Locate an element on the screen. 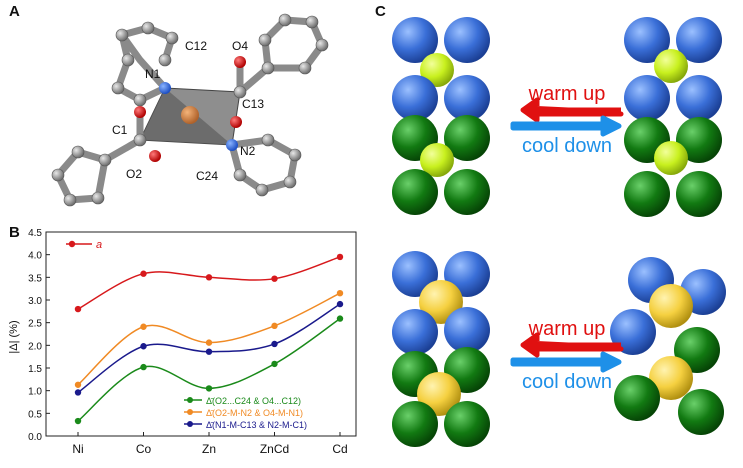 This screenshot has height=468, width=743. x-tick-label: Co is located at coordinates (144, 449).